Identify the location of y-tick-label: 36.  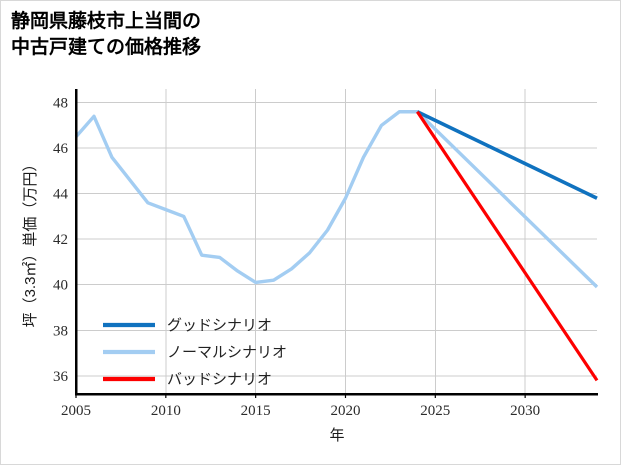
(61, 377).